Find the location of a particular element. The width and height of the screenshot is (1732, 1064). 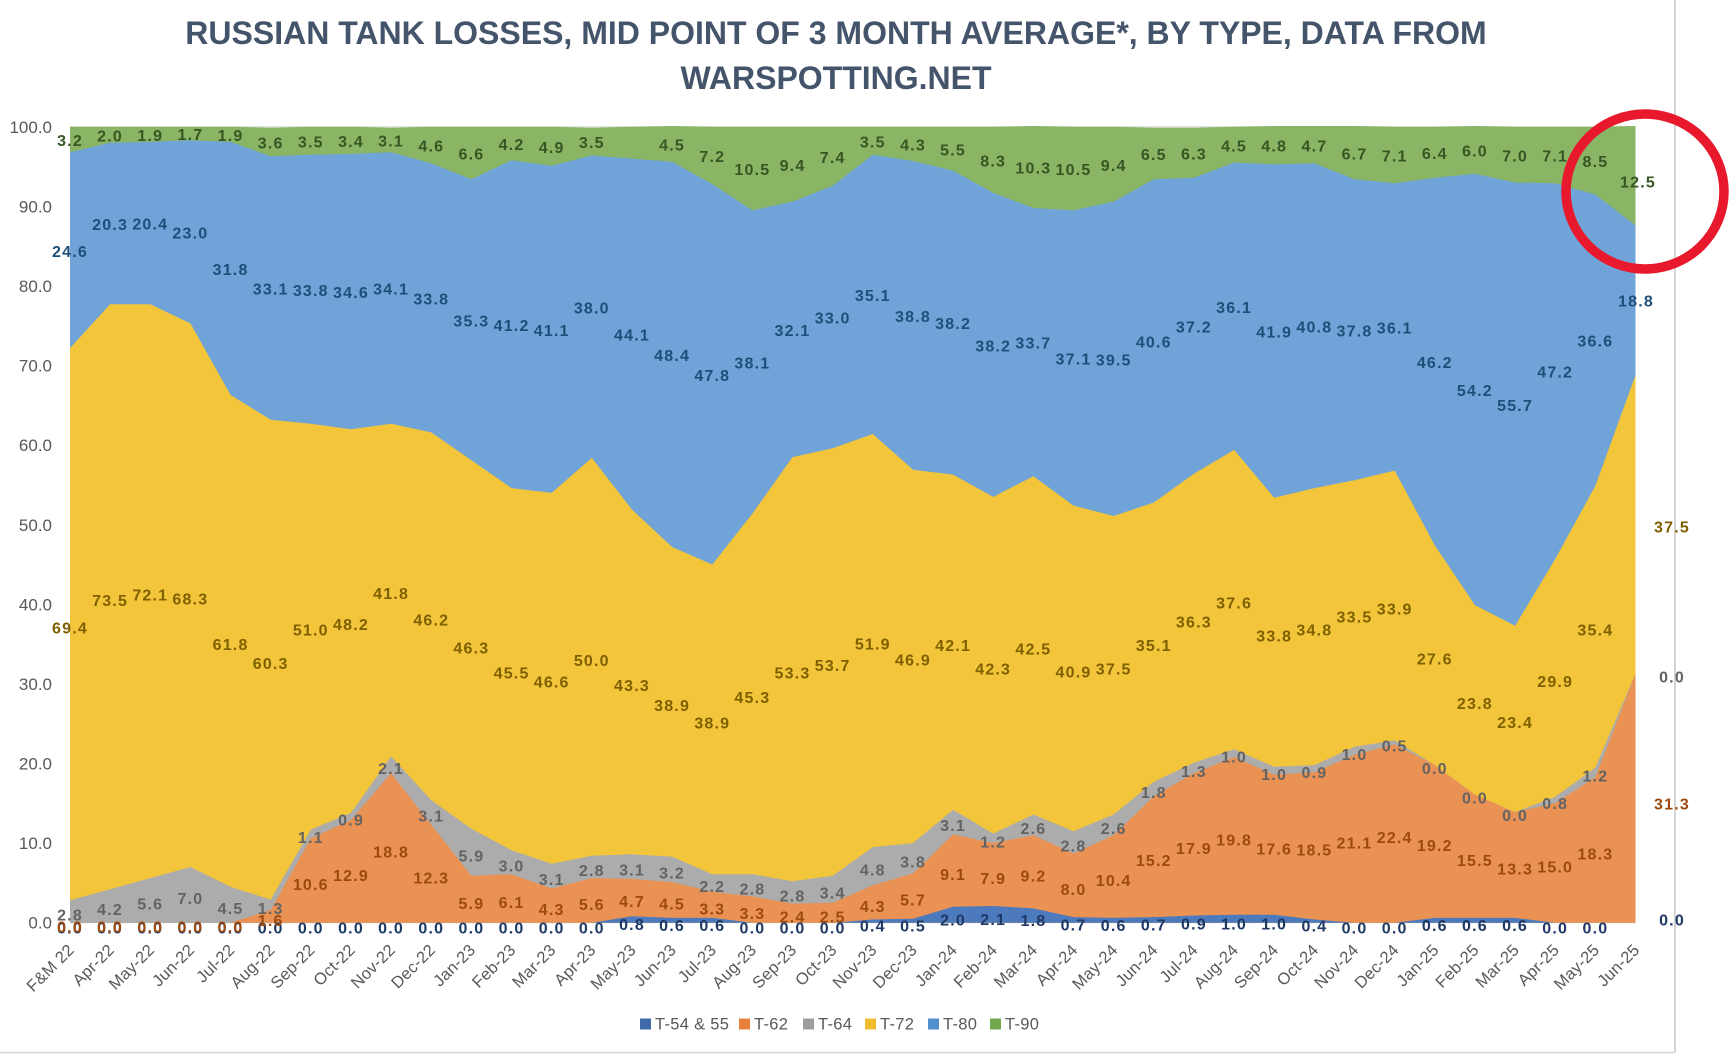

svg-text: 53.7 is located at coordinates (833, 666).